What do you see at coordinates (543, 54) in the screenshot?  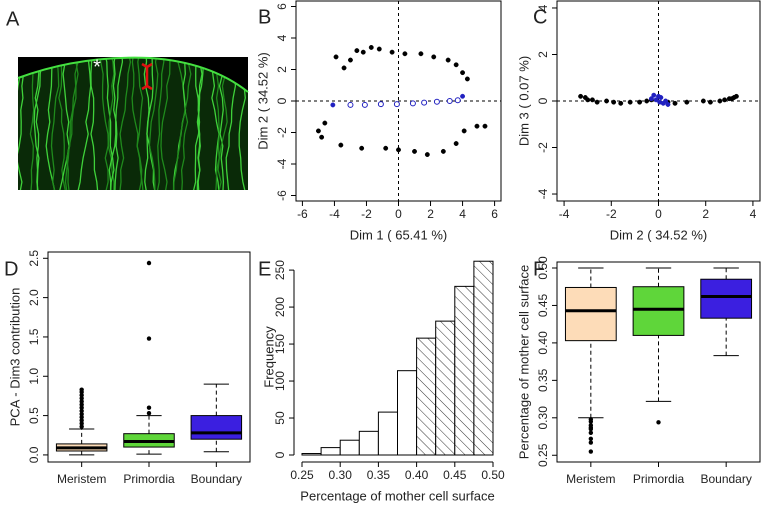 I see `y-tick-label: 2` at bounding box center [543, 54].